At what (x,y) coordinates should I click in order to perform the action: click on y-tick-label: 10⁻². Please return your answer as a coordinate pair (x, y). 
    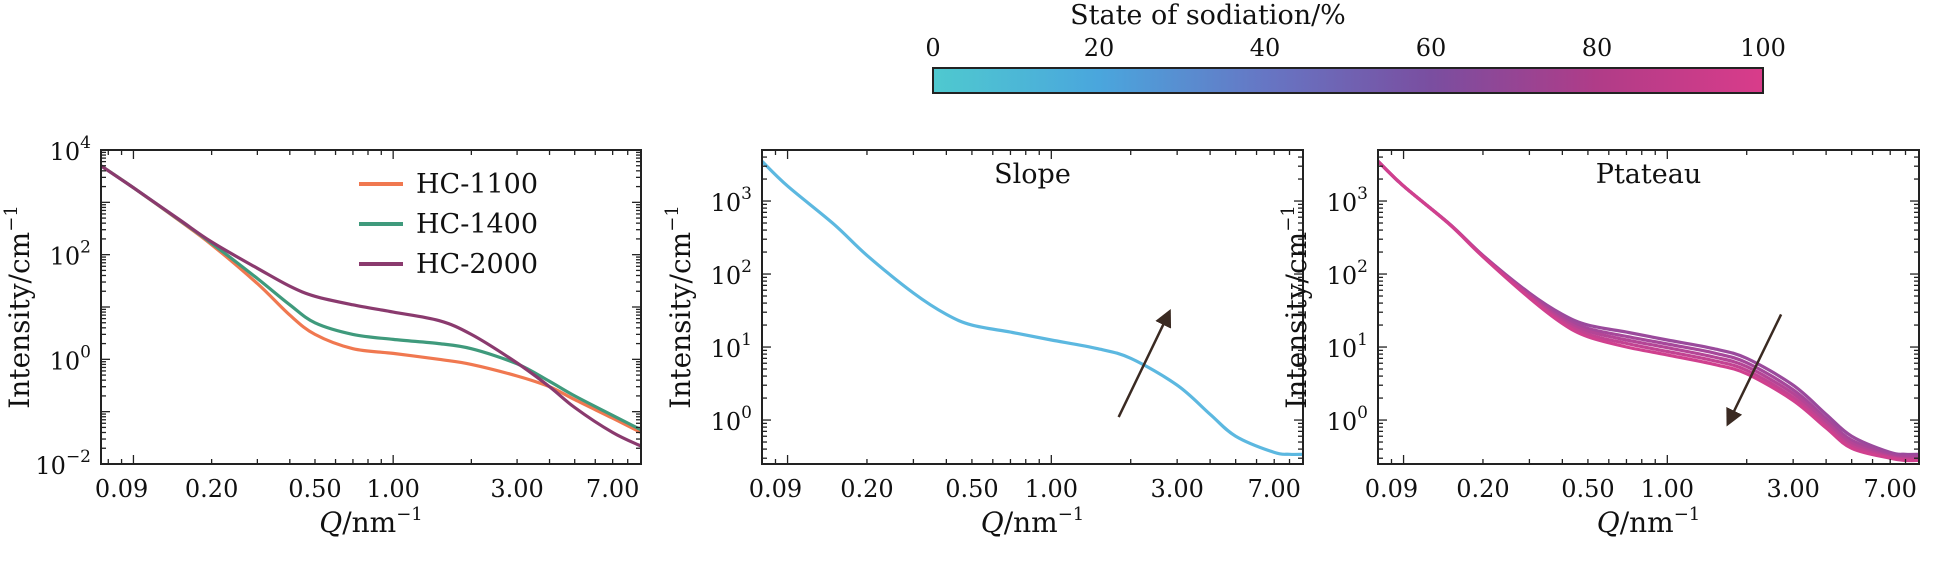
    Looking at the image, I should click on (63, 463).